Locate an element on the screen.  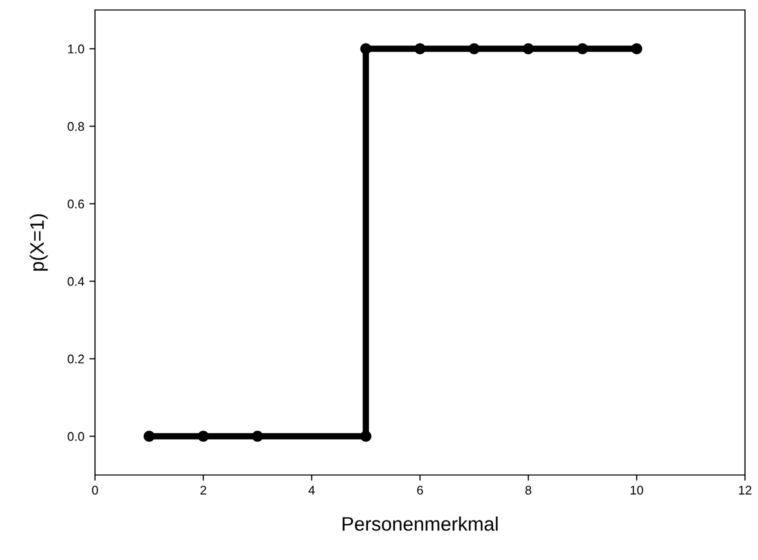
y-tick-label: 0.6 is located at coordinates (76, 204).